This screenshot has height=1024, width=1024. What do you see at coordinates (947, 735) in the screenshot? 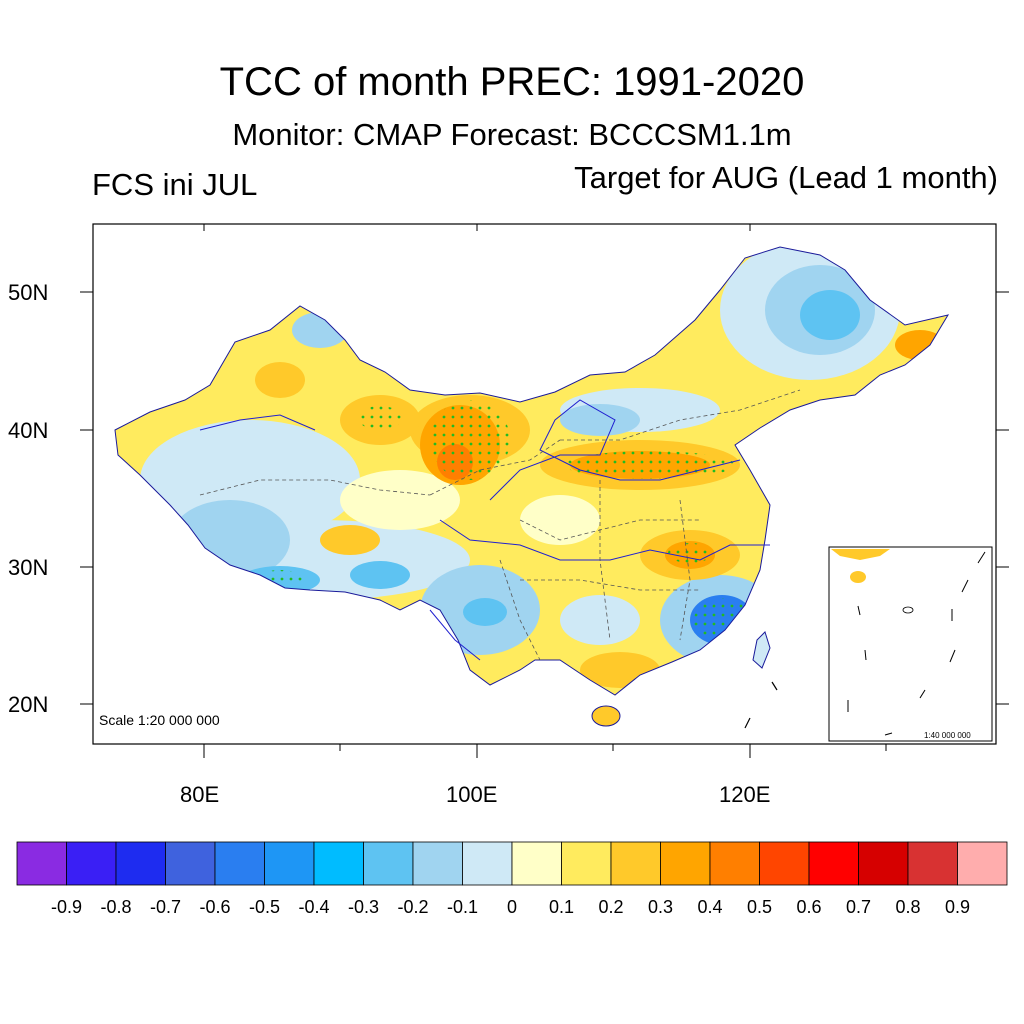
I see `inset-scale-note: 1:40 000 000` at bounding box center [947, 735].